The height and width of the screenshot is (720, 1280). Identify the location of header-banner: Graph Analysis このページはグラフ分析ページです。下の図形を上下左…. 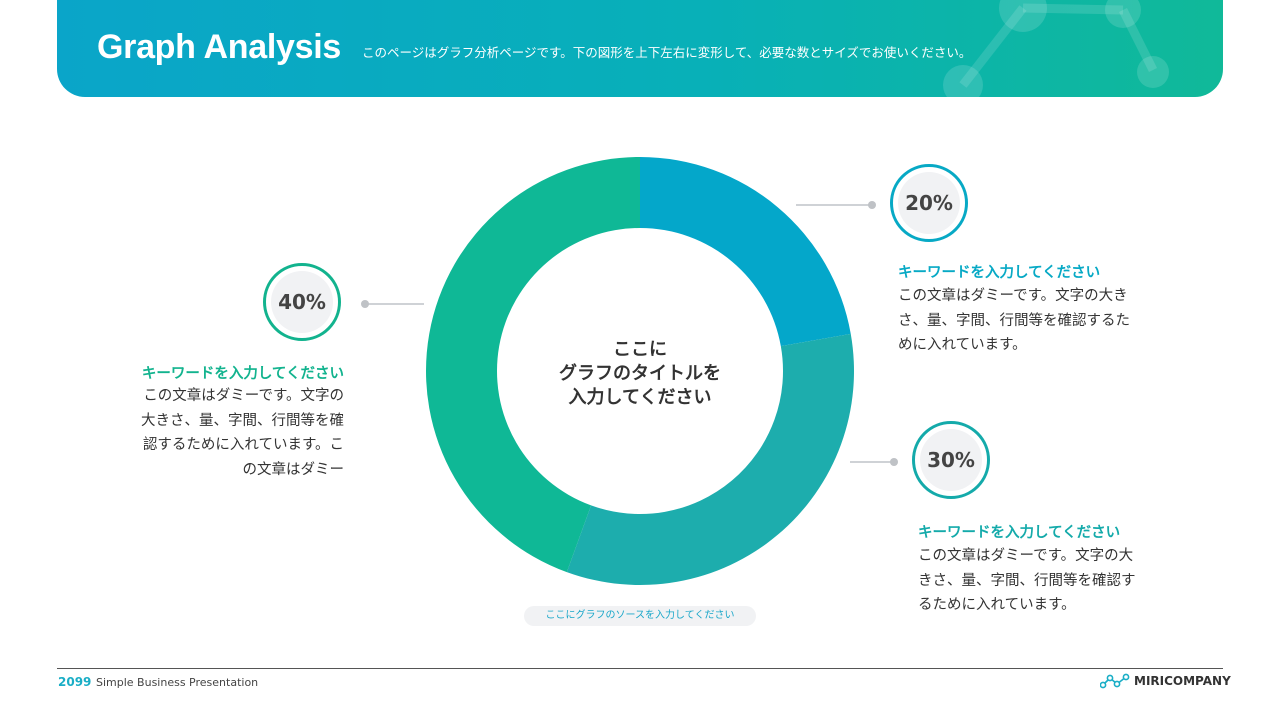
(640, 48).